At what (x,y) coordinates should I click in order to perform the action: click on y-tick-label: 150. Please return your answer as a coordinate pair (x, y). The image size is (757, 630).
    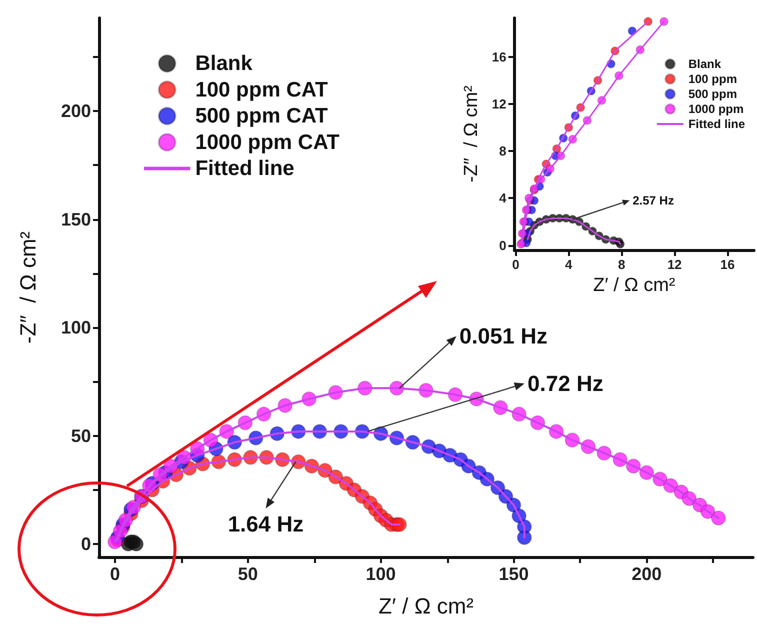
    Looking at the image, I should click on (75, 219).